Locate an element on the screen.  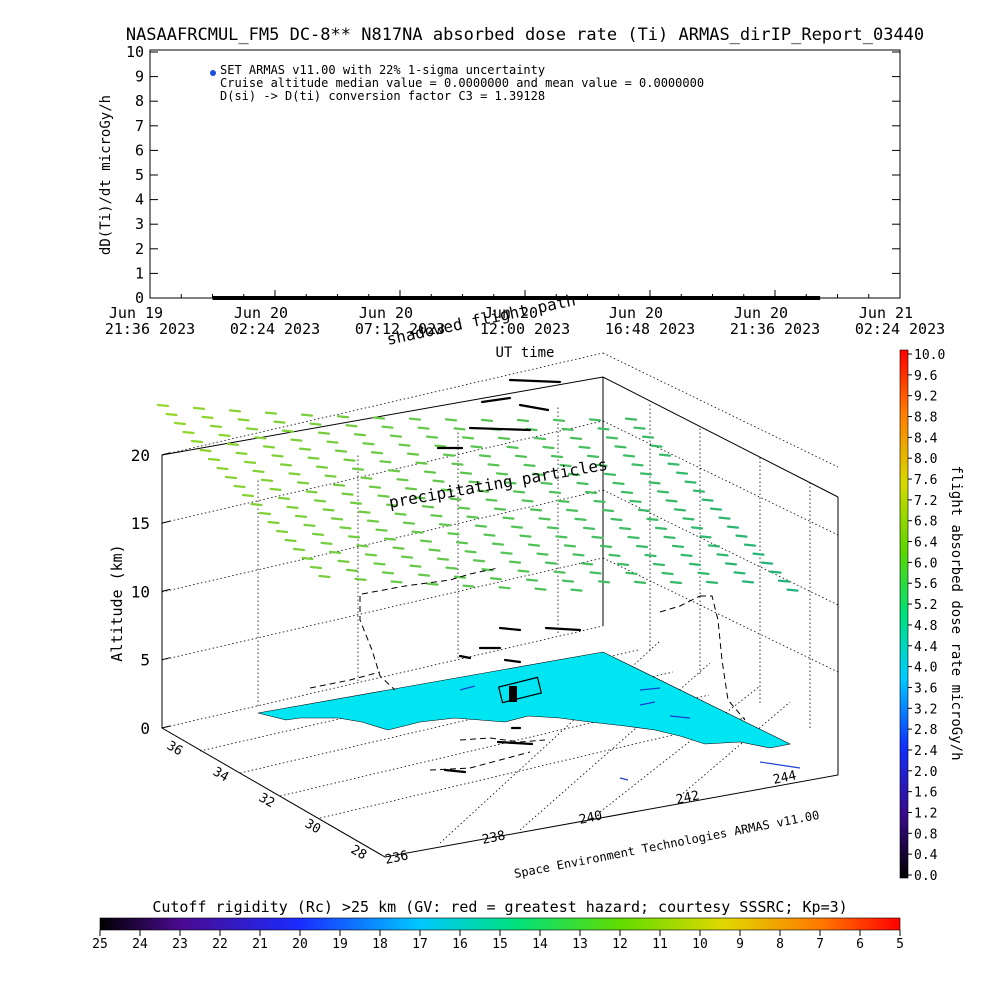
dose-rate-colorbar-label: flight absorbed dose rate microGy/h is located at coordinates (956, 612).